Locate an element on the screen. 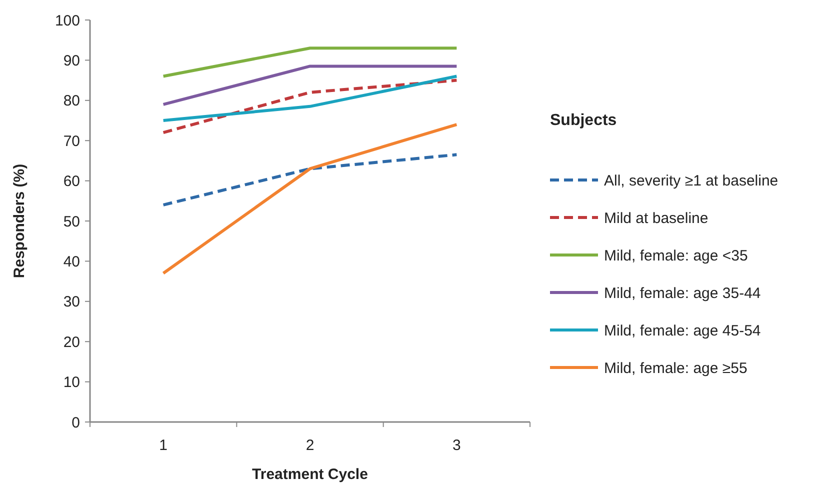 The height and width of the screenshot is (487, 828). x-axis-title: Treatment Cycle is located at coordinates (310, 474).